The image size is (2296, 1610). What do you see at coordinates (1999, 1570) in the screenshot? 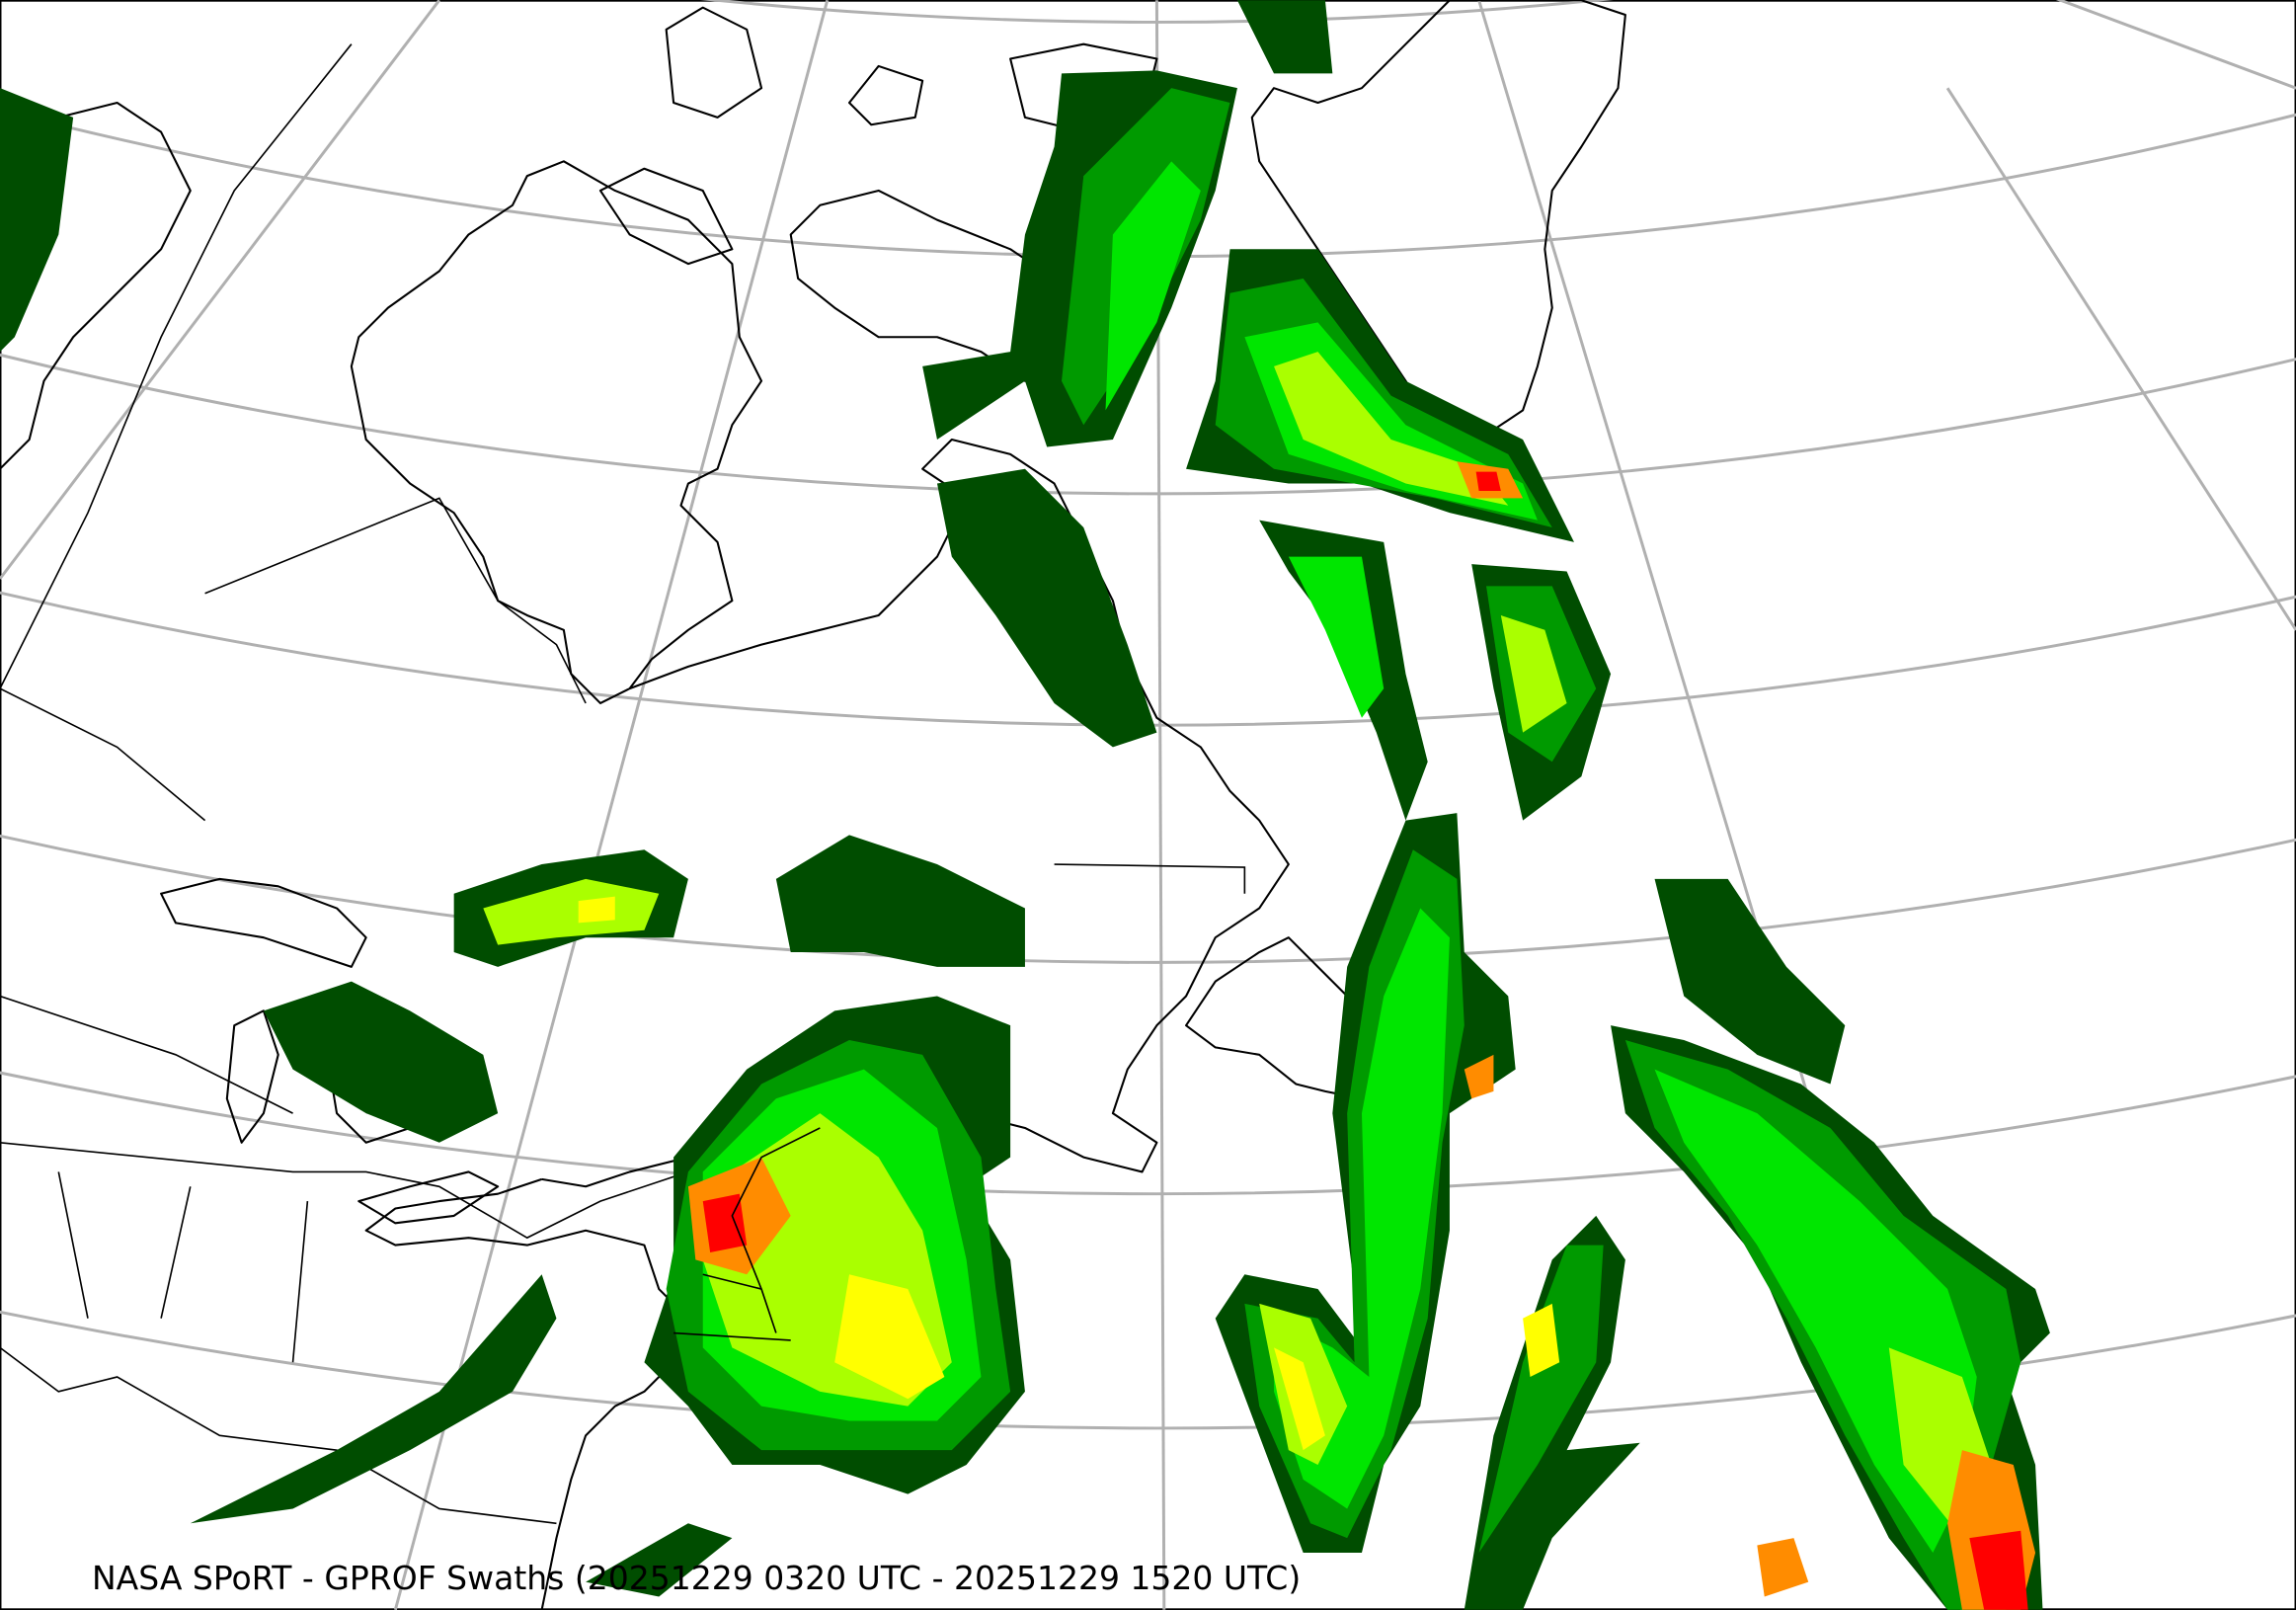
I see `r-east` at bounding box center [1999, 1570].